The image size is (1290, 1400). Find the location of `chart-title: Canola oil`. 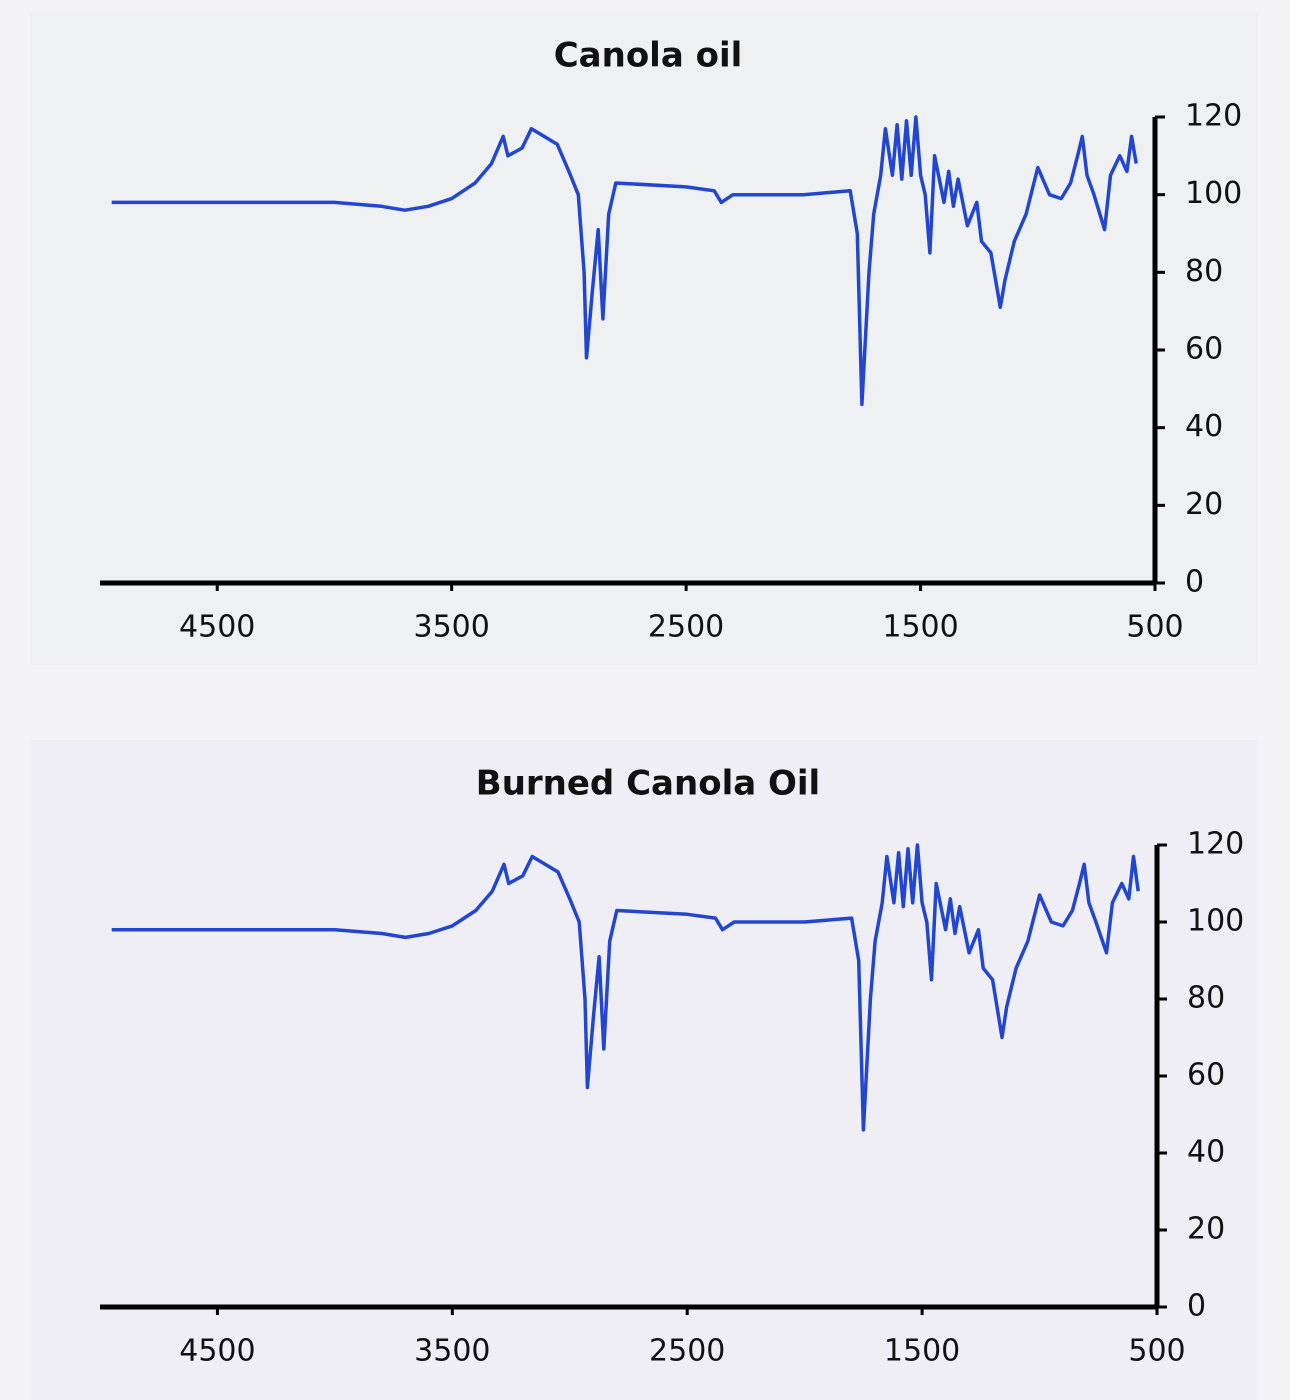

chart-title: Canola oil is located at coordinates (648, 56).